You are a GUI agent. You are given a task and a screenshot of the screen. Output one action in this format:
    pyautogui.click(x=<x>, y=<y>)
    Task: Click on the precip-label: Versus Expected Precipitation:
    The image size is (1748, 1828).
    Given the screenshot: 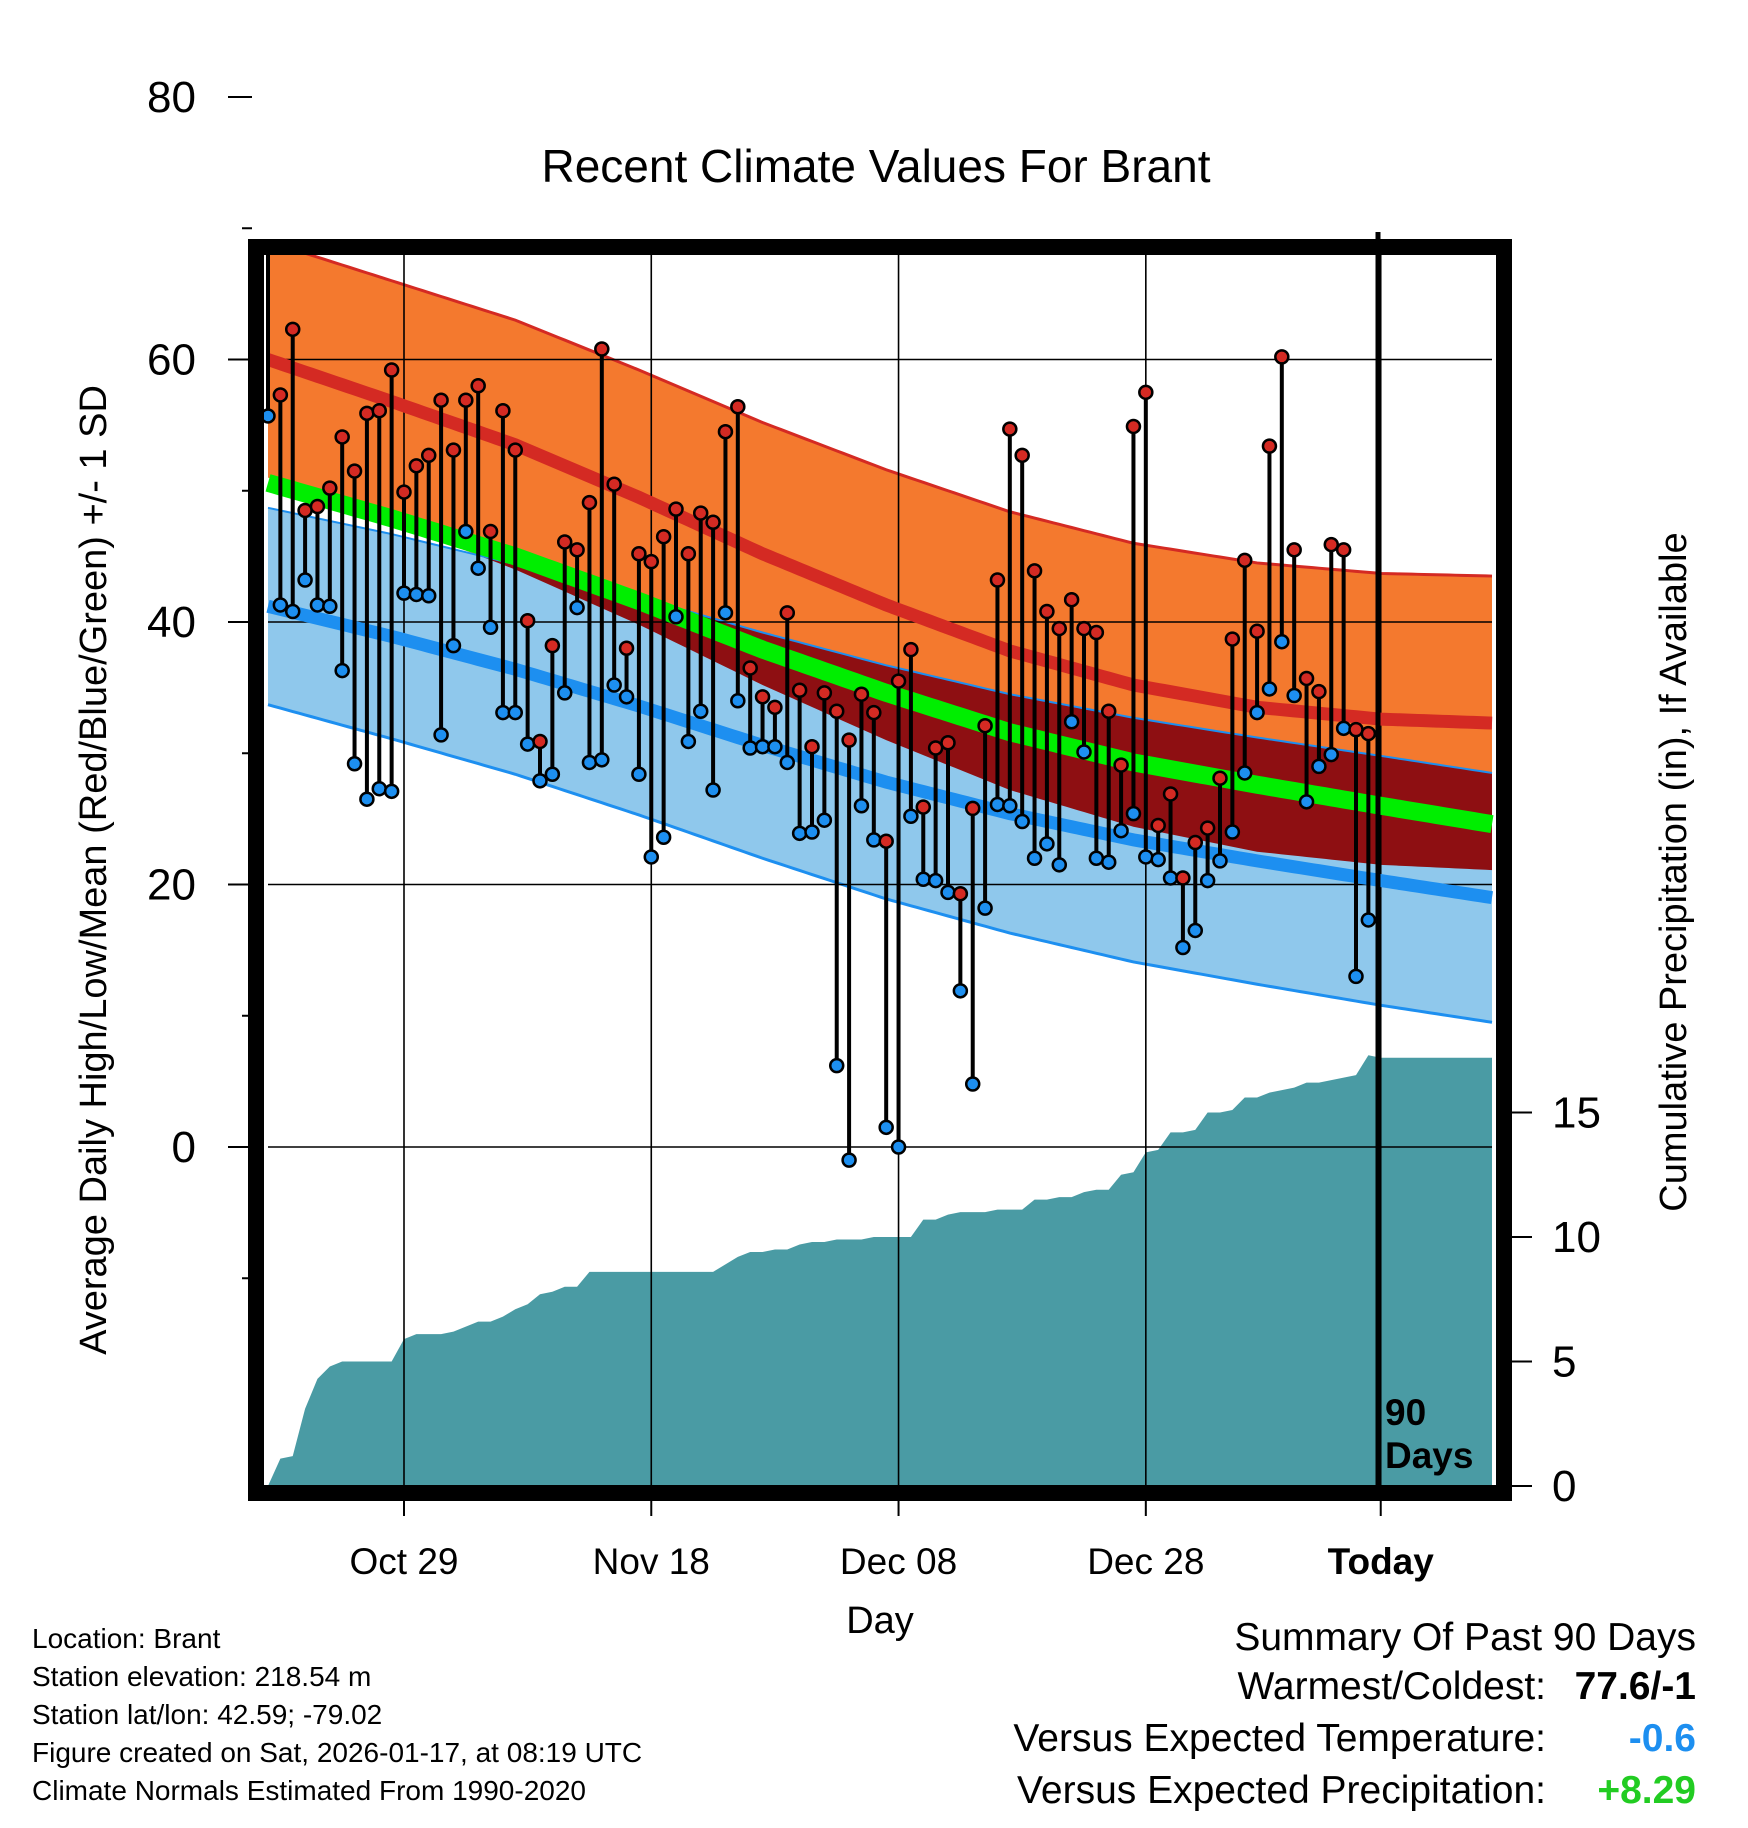 What is the action you would take?
    pyautogui.click(x=1281, y=1790)
    